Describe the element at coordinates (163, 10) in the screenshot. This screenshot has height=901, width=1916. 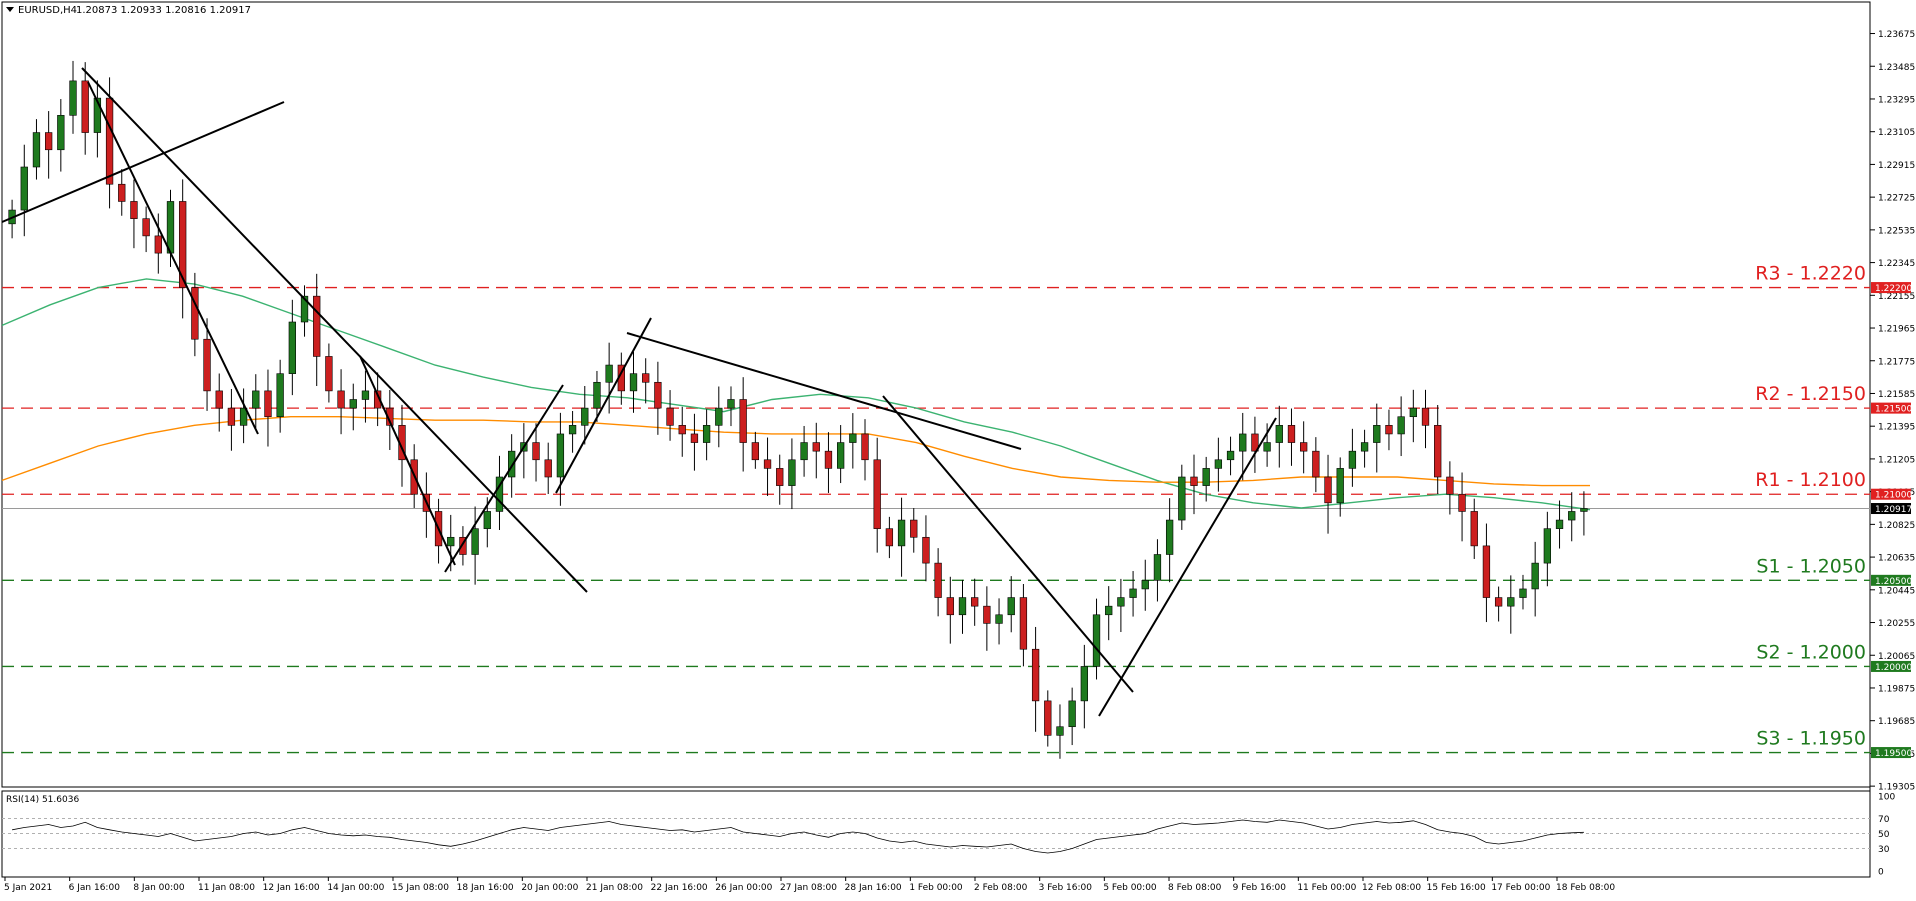
I see `ohlc-label: 1.20873 1.20933 1.20816 1.20917` at that location.